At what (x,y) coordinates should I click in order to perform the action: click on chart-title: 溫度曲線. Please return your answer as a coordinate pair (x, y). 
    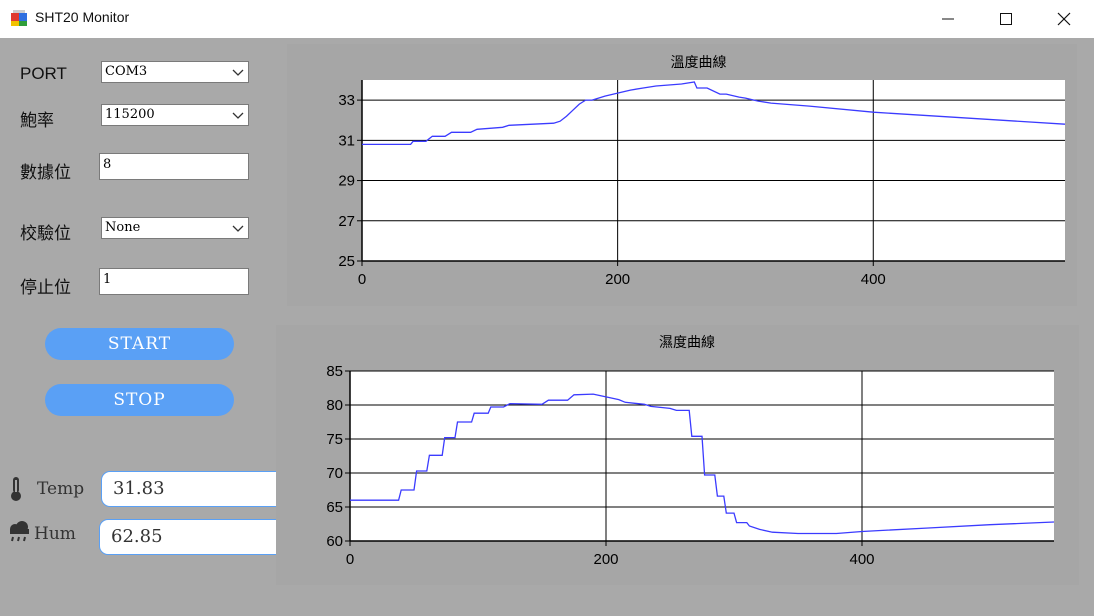
    Looking at the image, I should click on (699, 62).